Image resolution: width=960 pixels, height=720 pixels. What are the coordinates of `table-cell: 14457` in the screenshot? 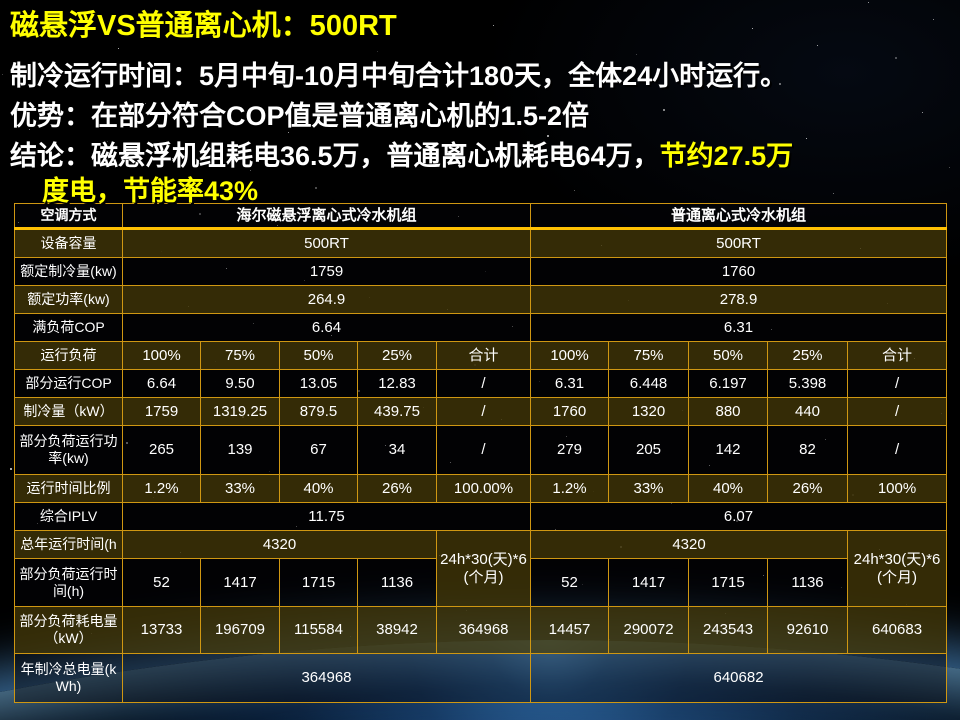 It's located at (570, 630).